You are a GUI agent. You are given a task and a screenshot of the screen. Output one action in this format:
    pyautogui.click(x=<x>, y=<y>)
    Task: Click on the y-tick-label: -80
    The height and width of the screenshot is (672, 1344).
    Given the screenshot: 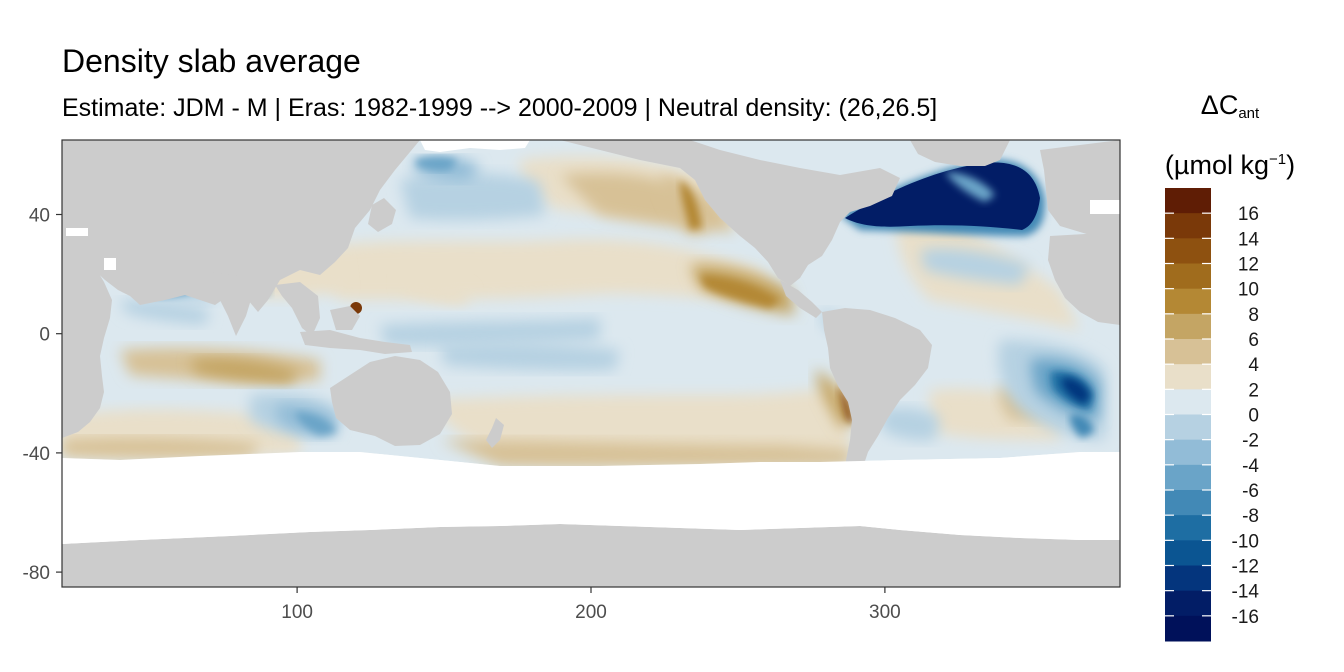 What is the action you would take?
    pyautogui.click(x=36, y=573)
    